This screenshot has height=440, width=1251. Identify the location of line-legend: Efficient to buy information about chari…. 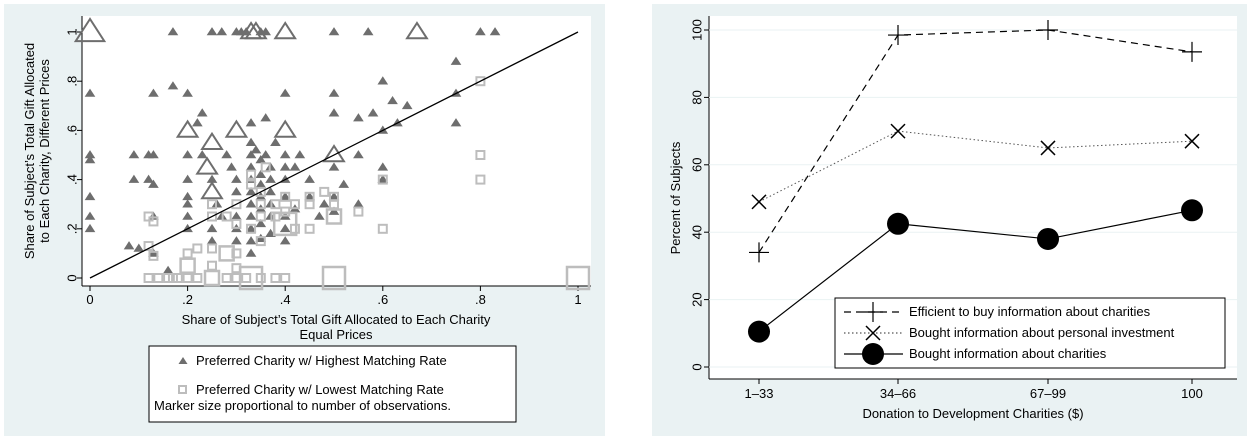
(1030, 333).